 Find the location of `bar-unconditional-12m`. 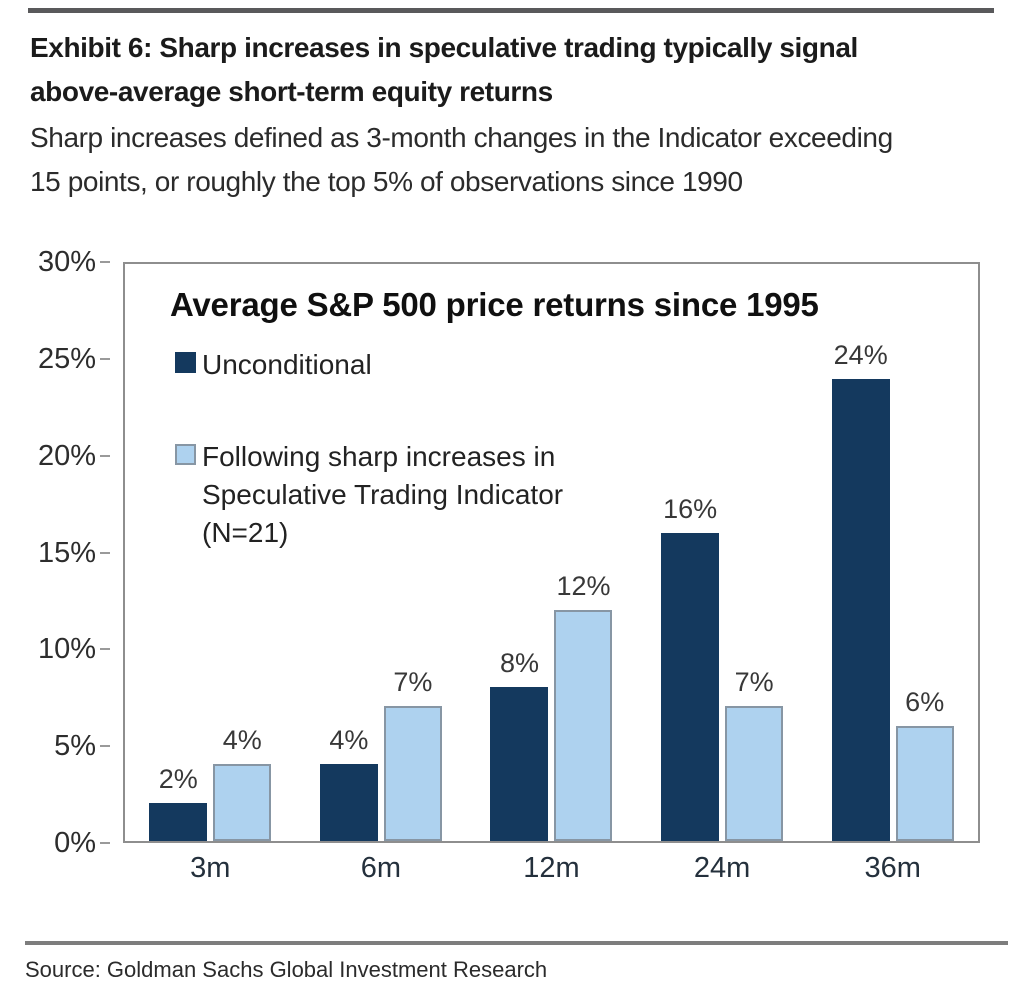

bar-unconditional-12m is located at coordinates (519, 764).